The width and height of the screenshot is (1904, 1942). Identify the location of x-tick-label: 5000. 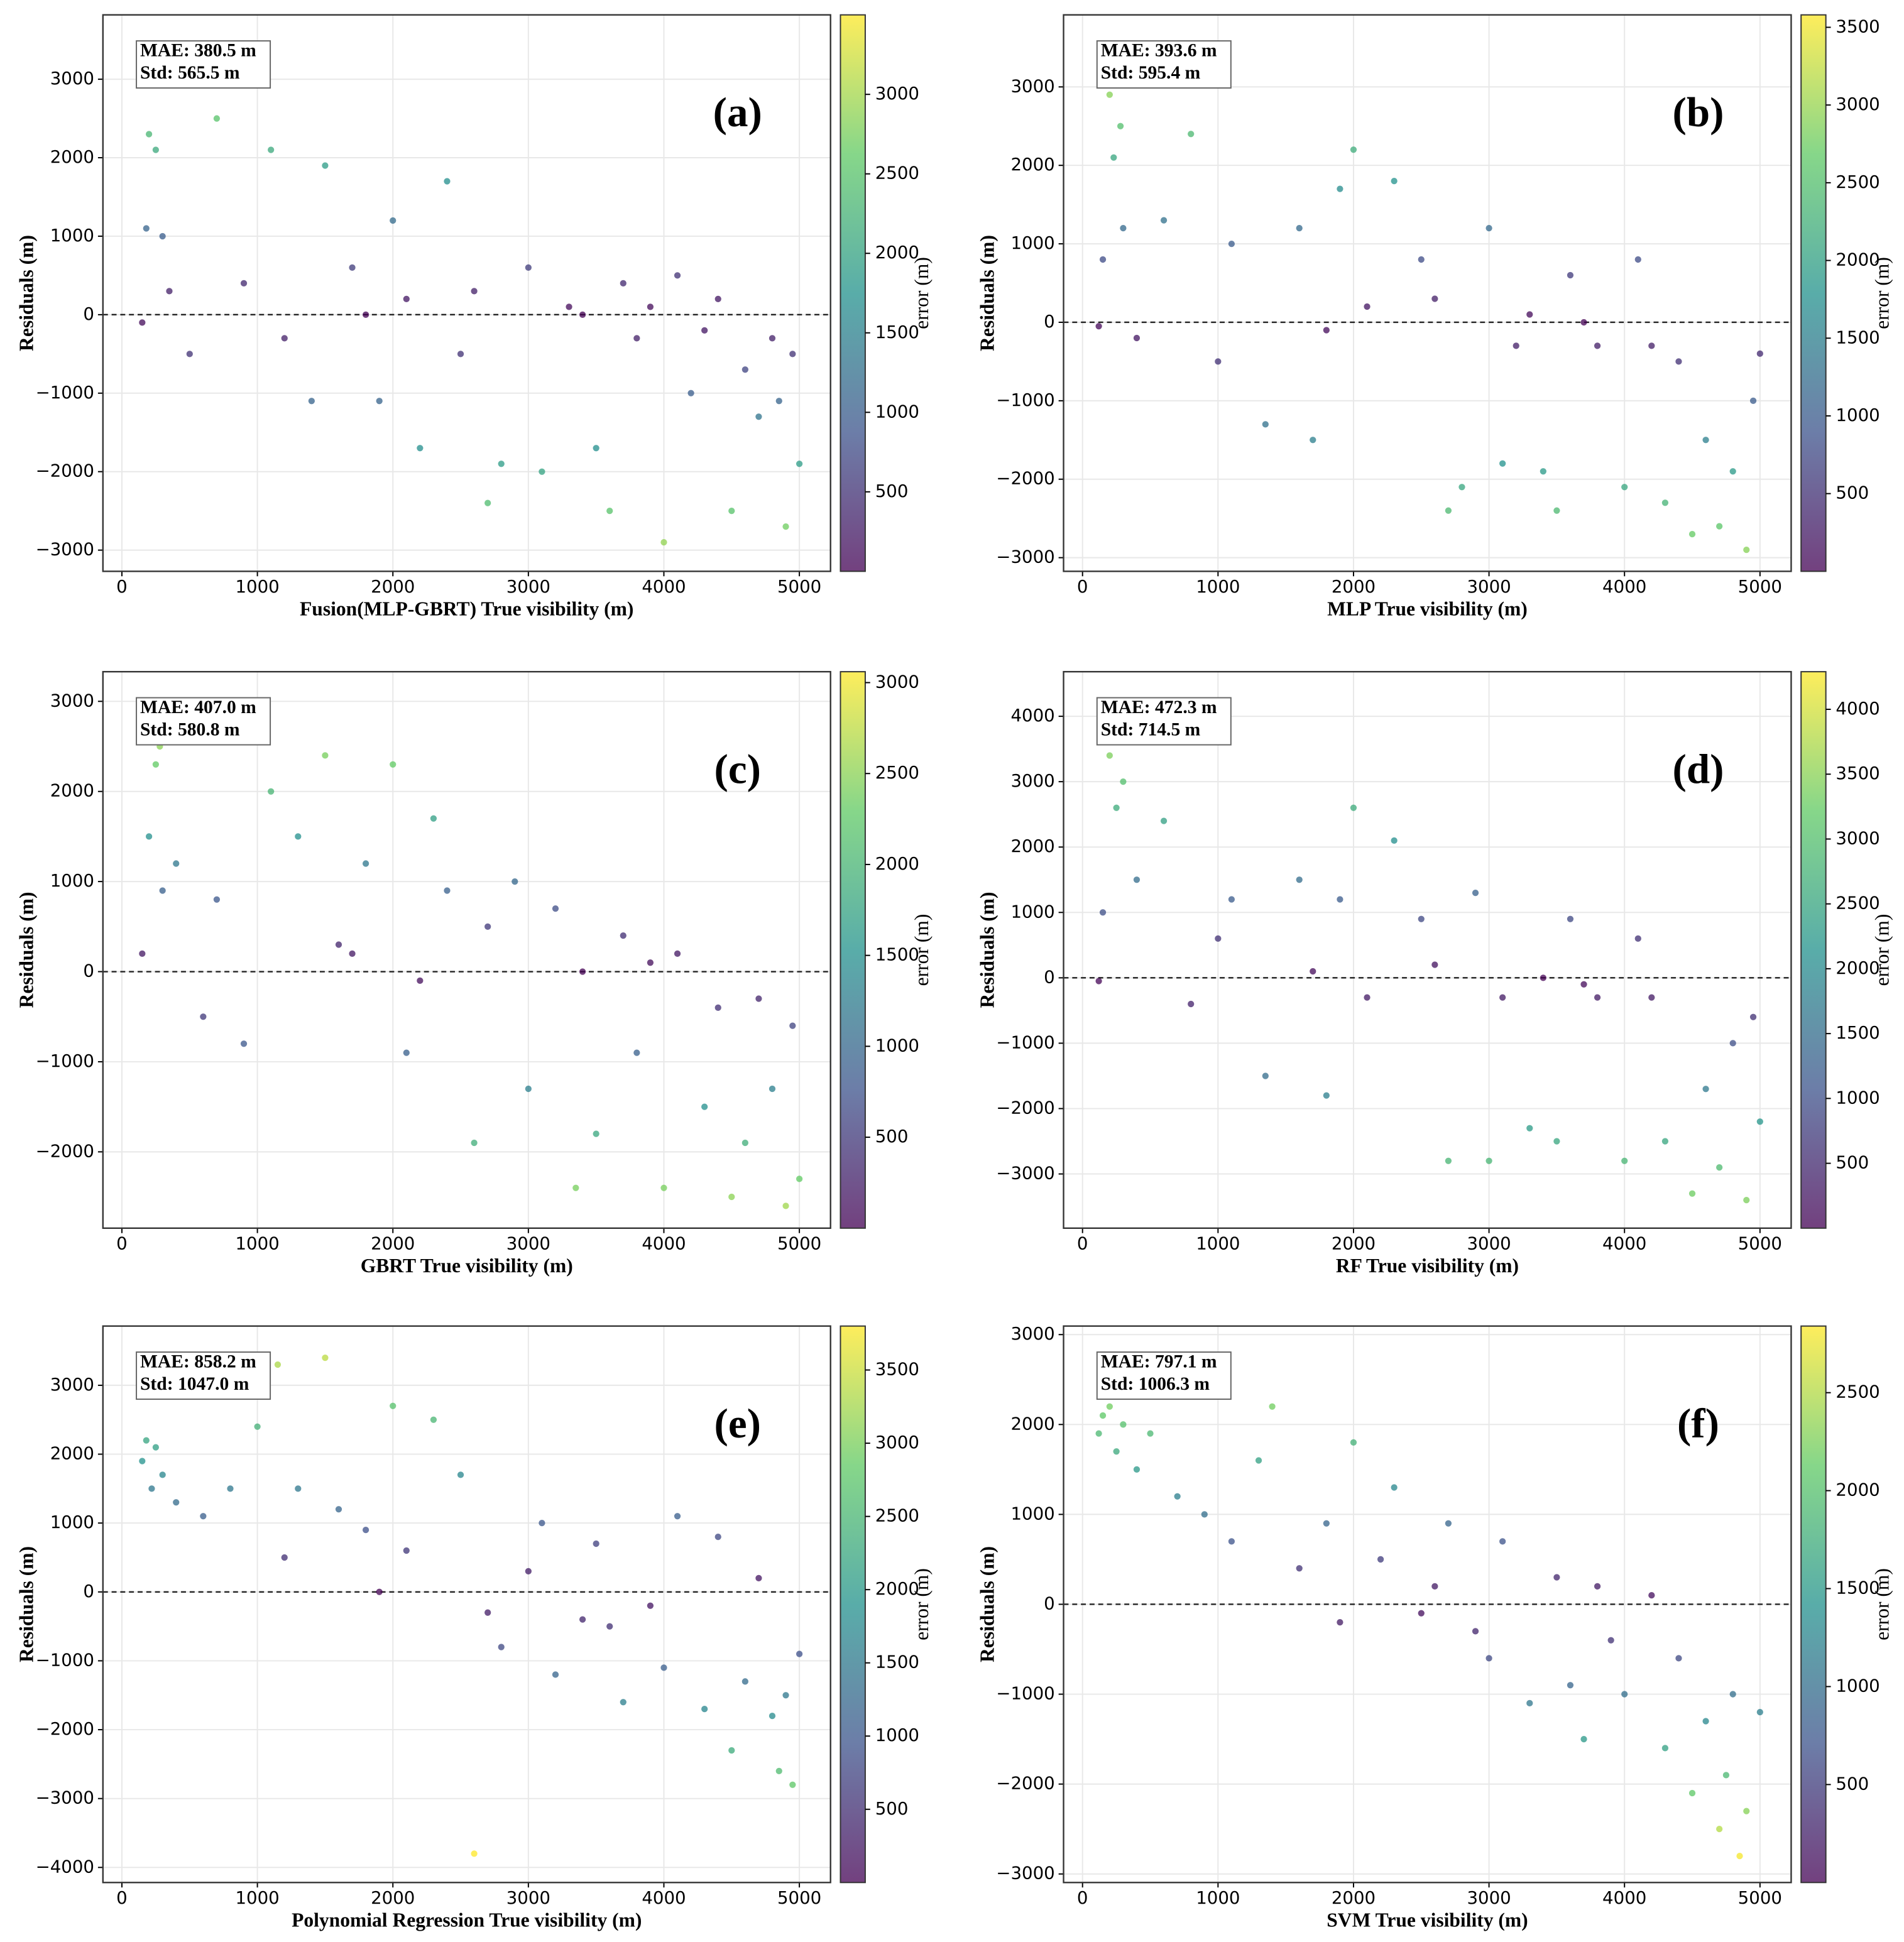
(799, 1897).